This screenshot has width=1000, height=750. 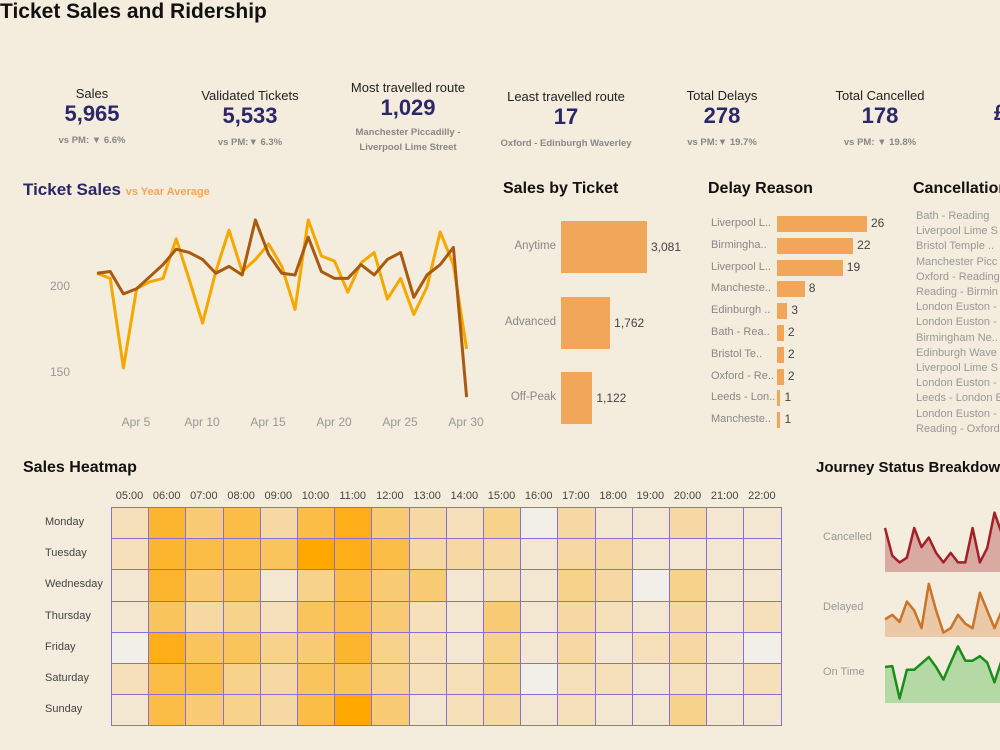 What do you see at coordinates (535, 246) in the screenshot?
I see `ticket-type-label: Anytime` at bounding box center [535, 246].